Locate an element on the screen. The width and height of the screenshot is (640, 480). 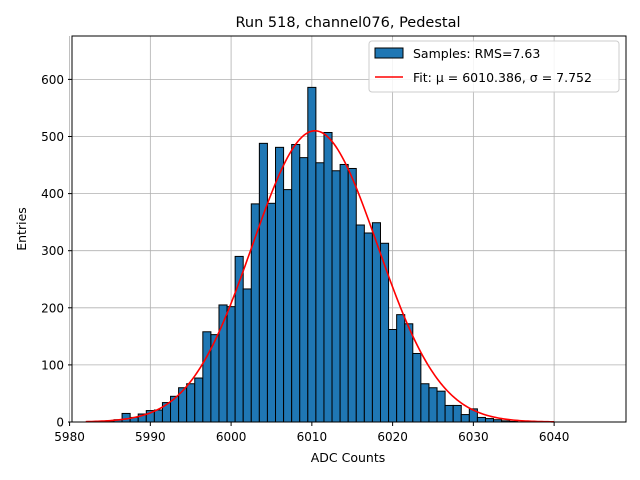
legend-box is located at coordinates (494, 66).